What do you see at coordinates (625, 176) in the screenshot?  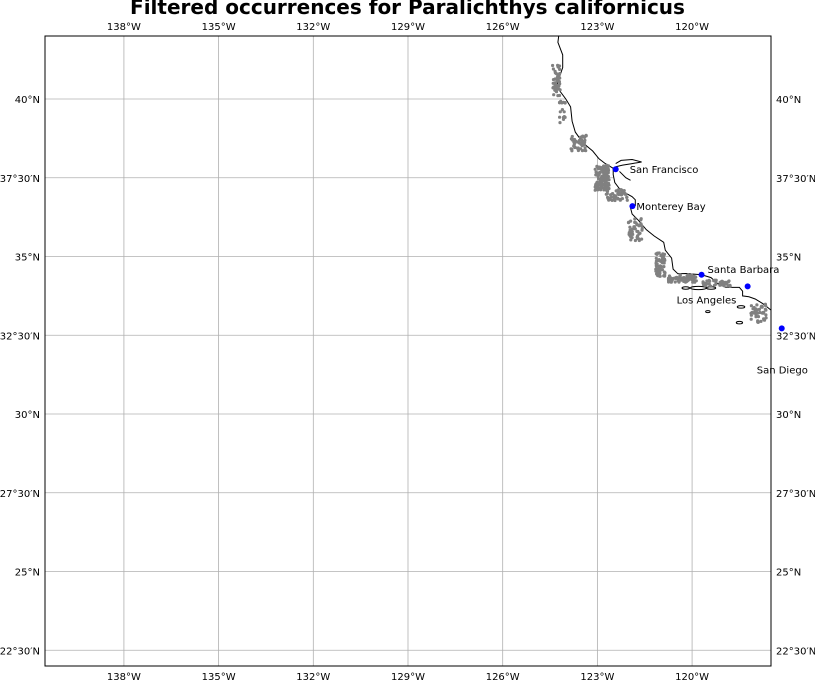 I see `sf-bay-south-outline` at bounding box center [625, 176].